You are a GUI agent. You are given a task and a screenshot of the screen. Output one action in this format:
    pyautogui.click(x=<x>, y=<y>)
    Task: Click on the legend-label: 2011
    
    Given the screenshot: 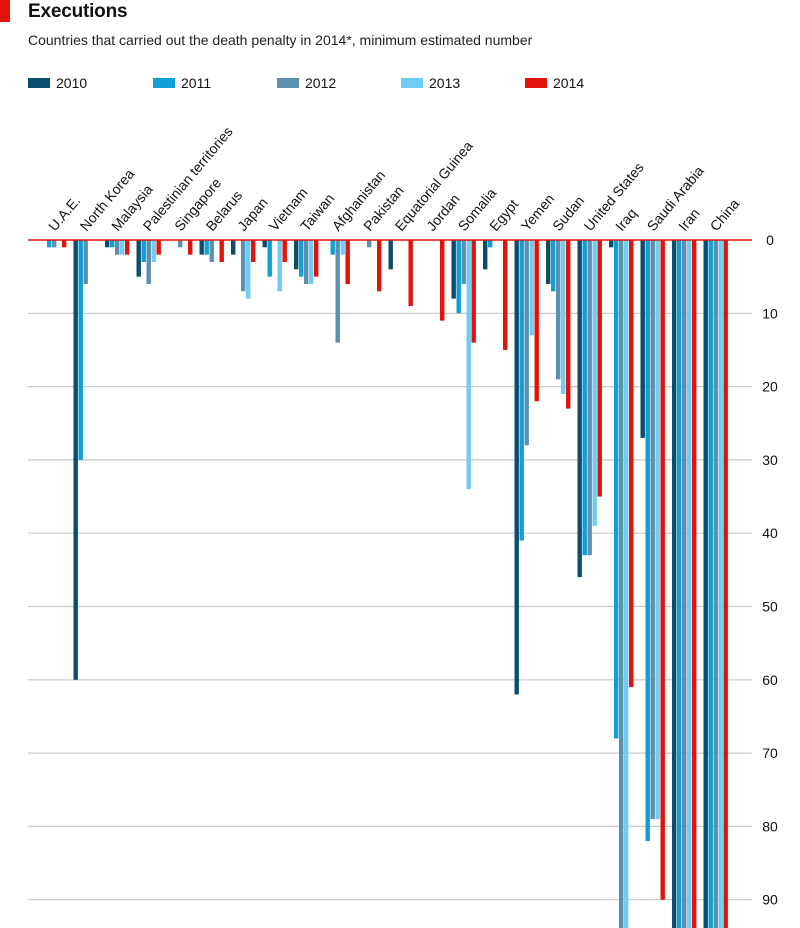 What is the action you would take?
    pyautogui.click(x=196, y=83)
    